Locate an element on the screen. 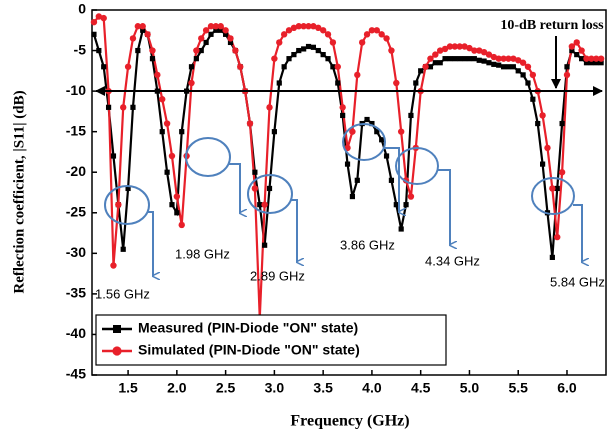  legend-box is located at coordinates (271, 340).